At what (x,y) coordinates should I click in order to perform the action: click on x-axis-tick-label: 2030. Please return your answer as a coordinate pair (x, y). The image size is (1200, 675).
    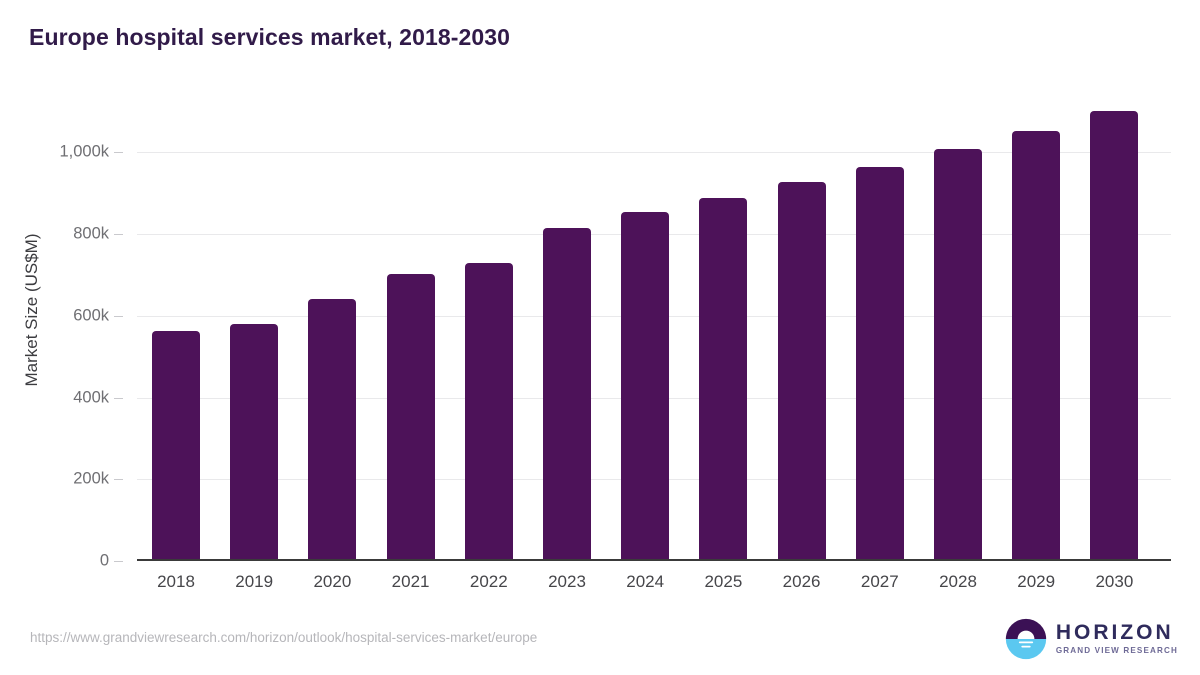
    Looking at the image, I should click on (1114, 581).